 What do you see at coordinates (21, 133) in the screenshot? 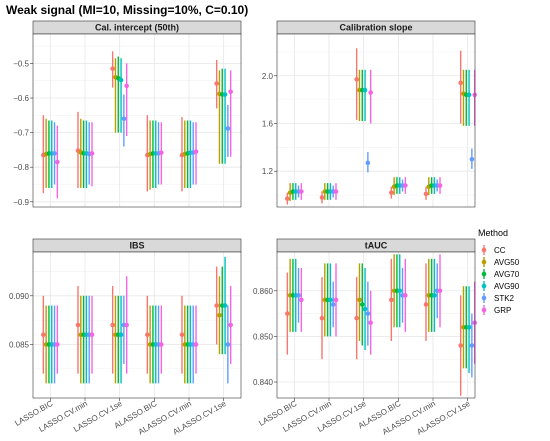
I see `y-tick-label: −0.7` at bounding box center [21, 133].